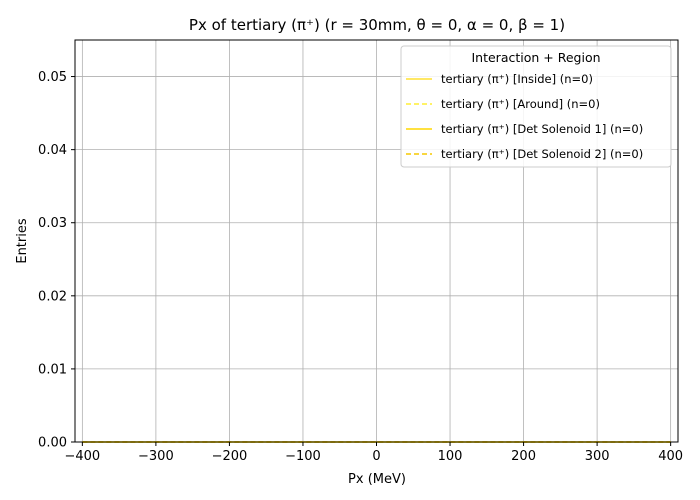 The height and width of the screenshot is (500, 700). Describe the element at coordinates (520, 104) in the screenshot. I see `legend-label-2: tertiary (π⁺) [Around] (n=0)` at that location.